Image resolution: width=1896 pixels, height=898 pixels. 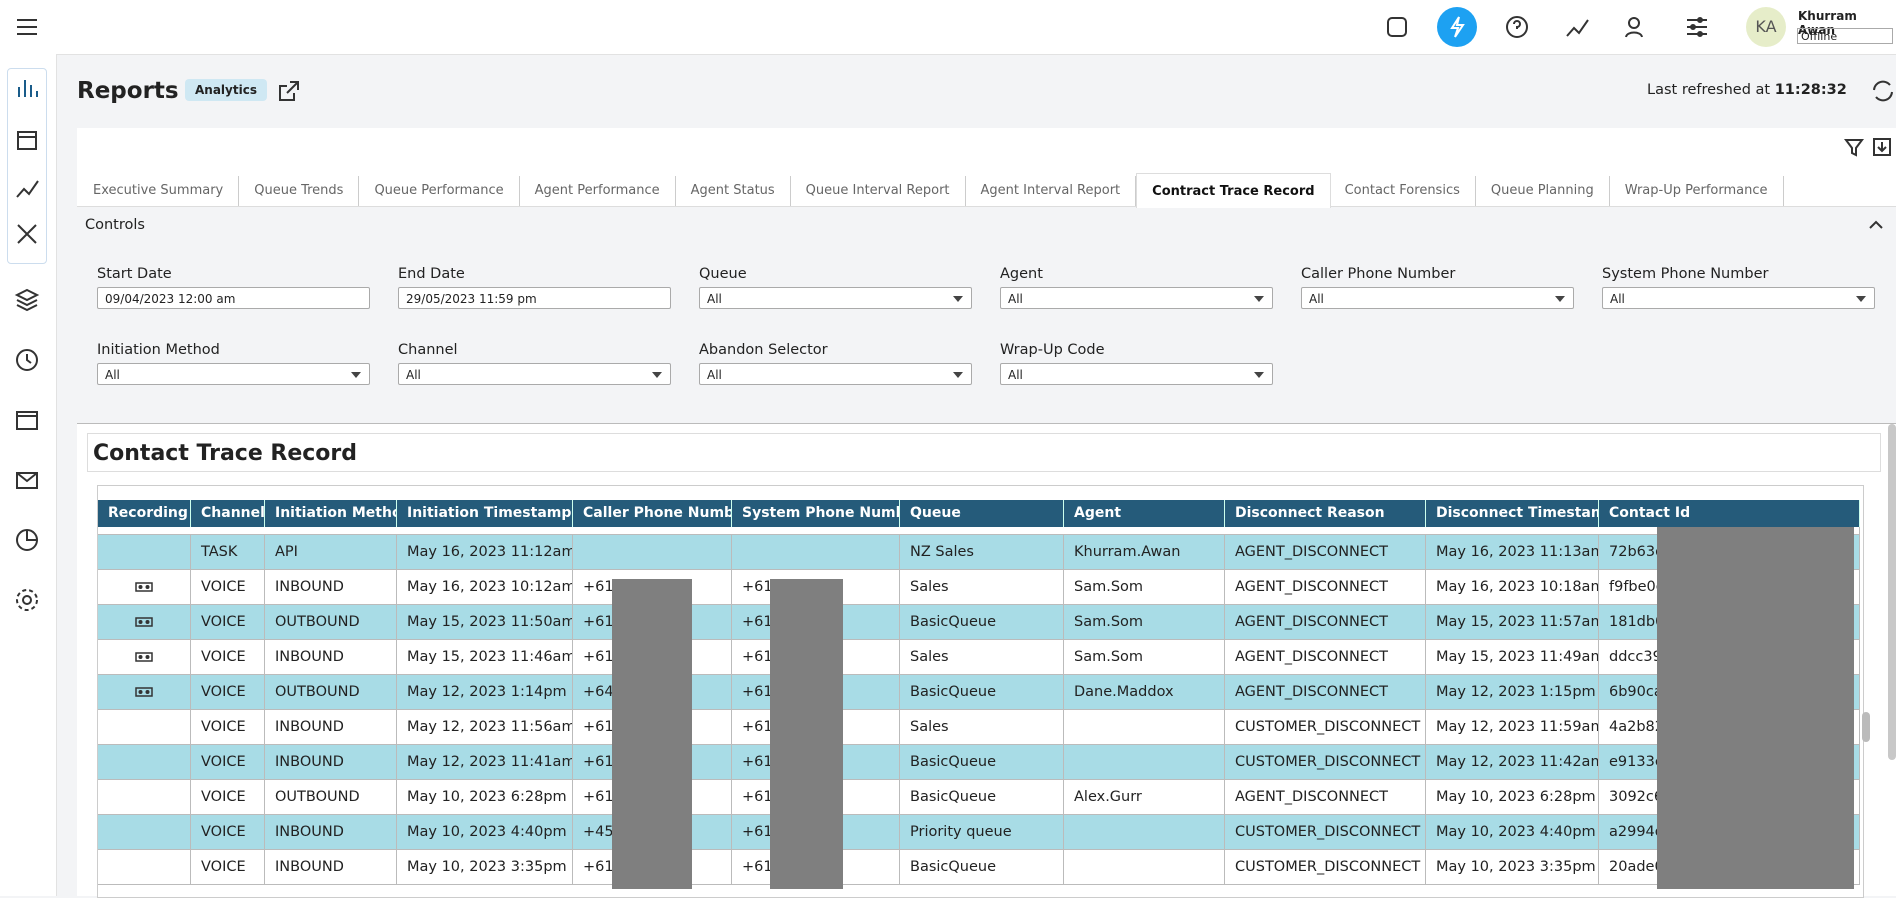 I want to click on table-cell: API, so click(x=331, y=552).